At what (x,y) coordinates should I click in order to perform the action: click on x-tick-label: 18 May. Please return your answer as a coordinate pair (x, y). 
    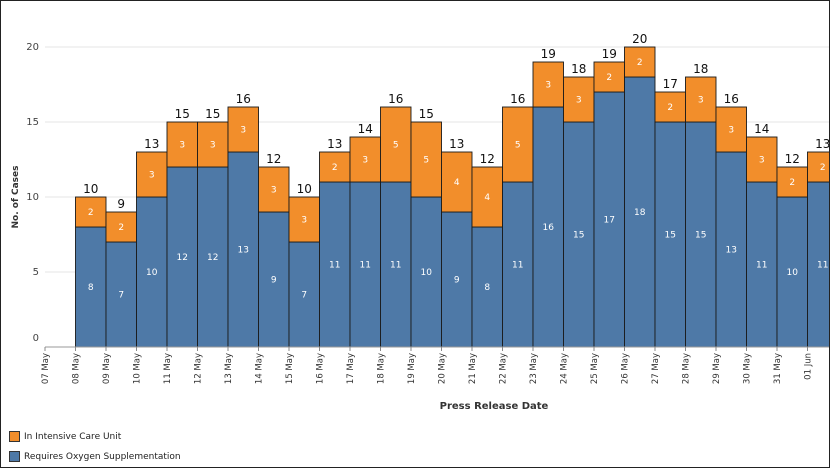
    Looking at the image, I should click on (382, 368).